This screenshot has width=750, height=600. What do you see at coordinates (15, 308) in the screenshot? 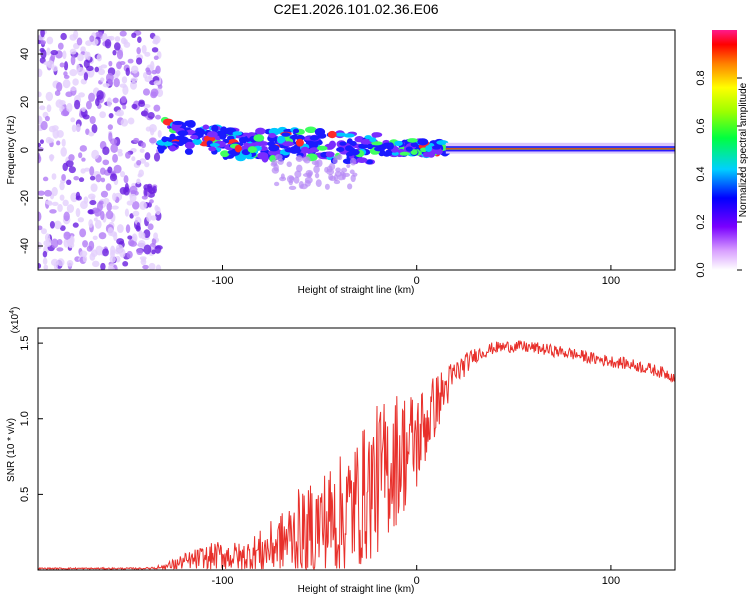
I see `snr-scale-close: )` at bounding box center [15, 308].